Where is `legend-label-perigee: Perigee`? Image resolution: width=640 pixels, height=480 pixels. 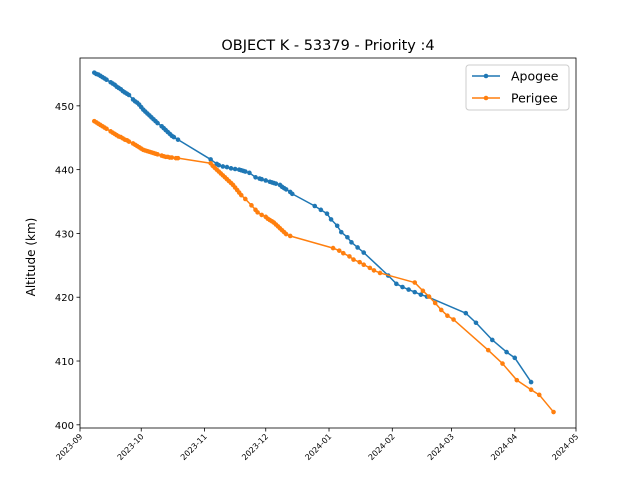
legend-label-perigee: Perigee is located at coordinates (534, 98).